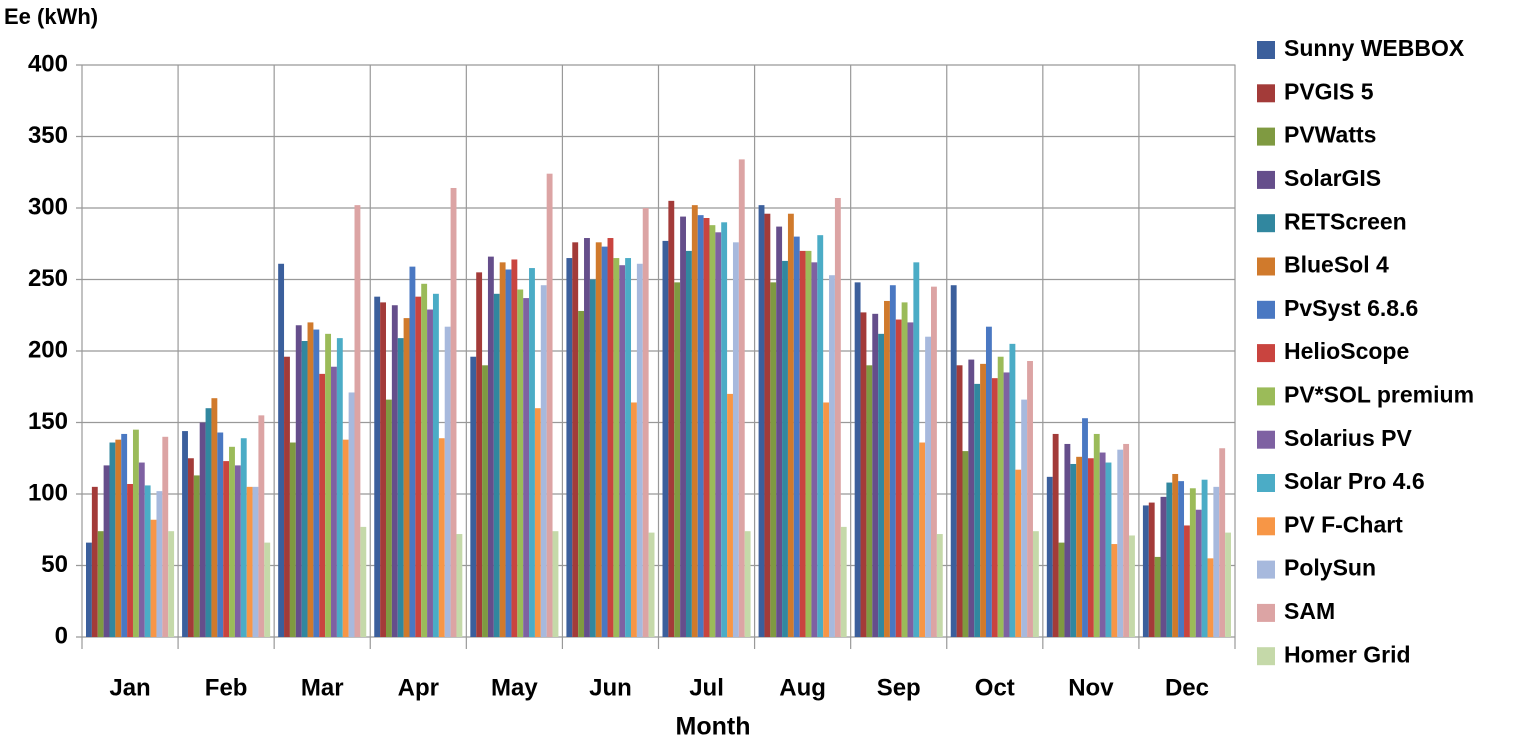 This screenshot has height=742, width=1515. What do you see at coordinates (48, 421) in the screenshot?
I see `y-tick-label: 150` at bounding box center [48, 421].